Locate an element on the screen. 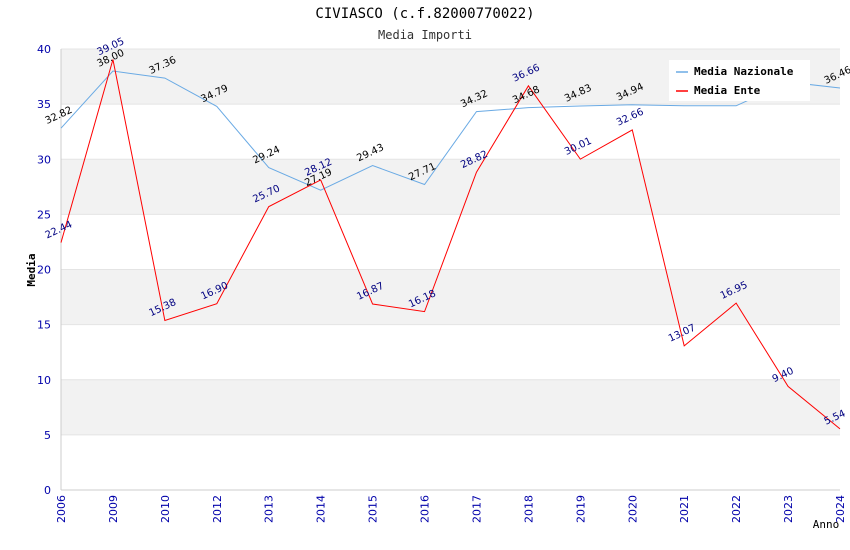 Image resolution: width=850 pixels, height=550 pixels. x-tick-label: 2022 is located at coordinates (736, 509).